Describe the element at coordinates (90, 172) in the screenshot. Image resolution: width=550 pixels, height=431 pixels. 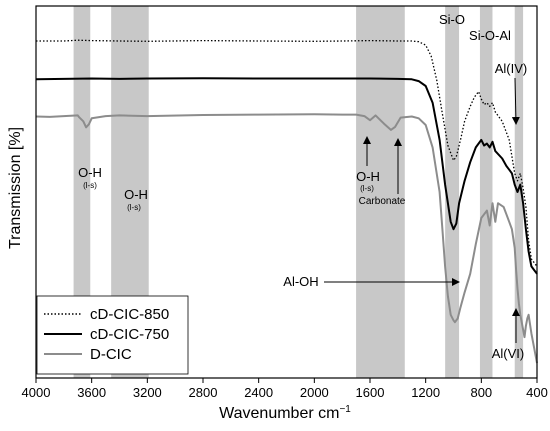
I see `annotation-oh-1: O-H` at that location.